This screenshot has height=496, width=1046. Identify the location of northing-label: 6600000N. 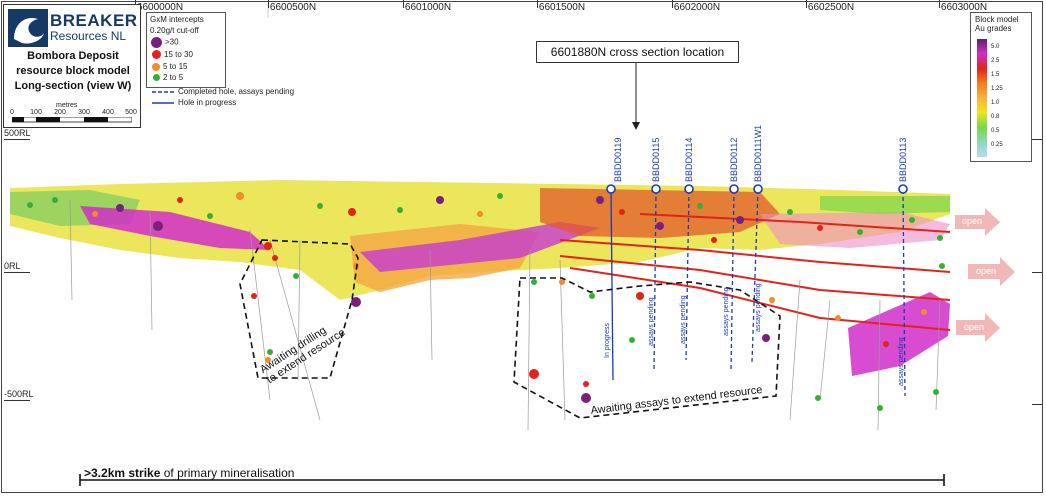
(160, 7).